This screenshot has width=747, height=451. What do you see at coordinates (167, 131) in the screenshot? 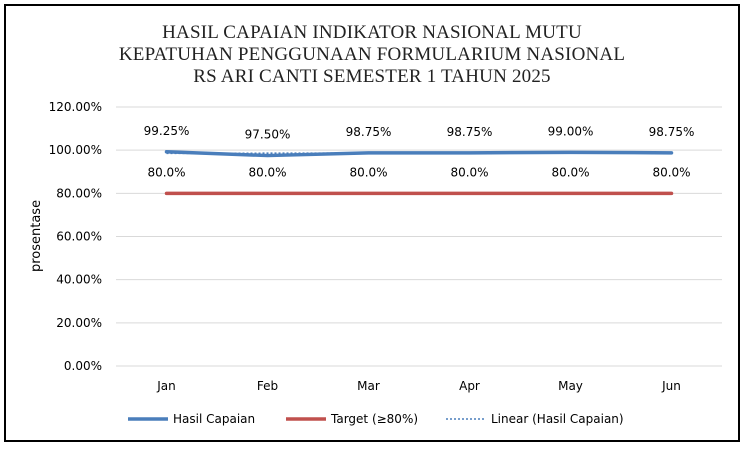
I see `data-label: 99.25%` at bounding box center [167, 131].